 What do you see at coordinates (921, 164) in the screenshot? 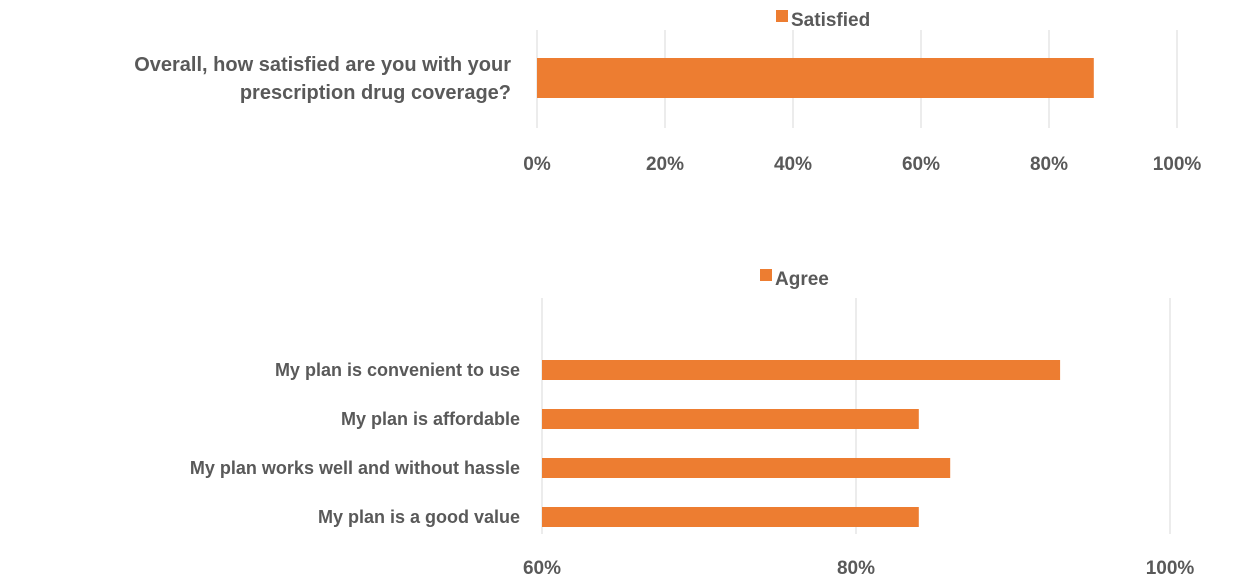
I see `tick-label-0-3: 60%` at bounding box center [921, 164].